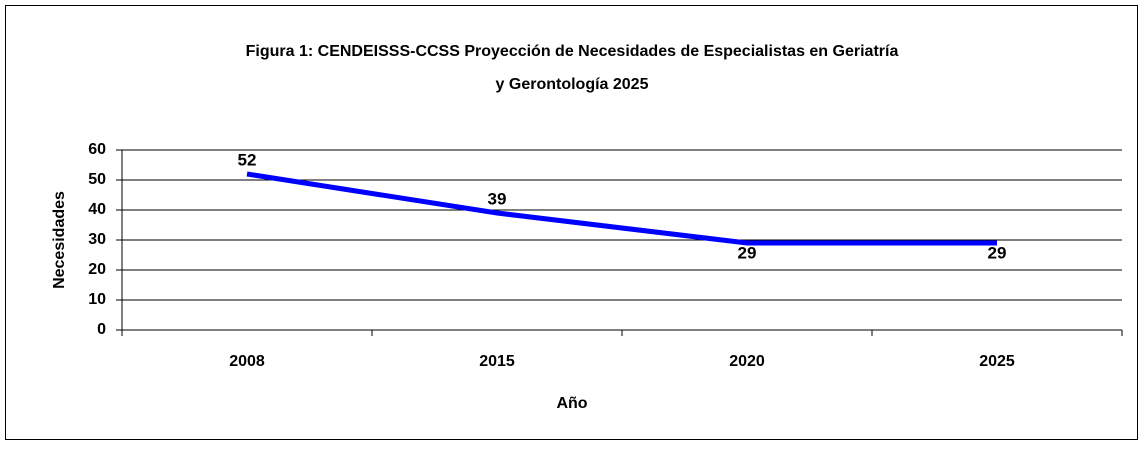  Describe the element at coordinates (97, 269) in the screenshot. I see `y-tick-label: 20` at that location.